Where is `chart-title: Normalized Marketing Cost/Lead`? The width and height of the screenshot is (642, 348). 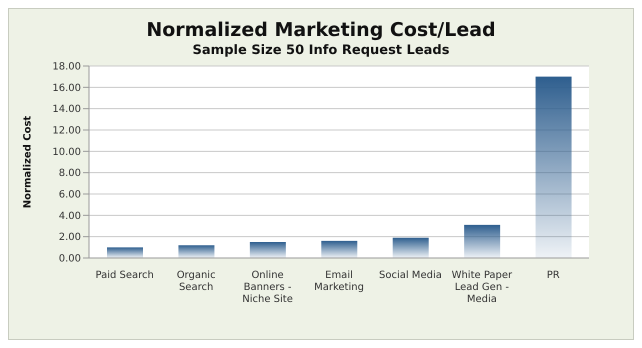 chart-title: Normalized Marketing Cost/Lead is located at coordinates (321, 29).